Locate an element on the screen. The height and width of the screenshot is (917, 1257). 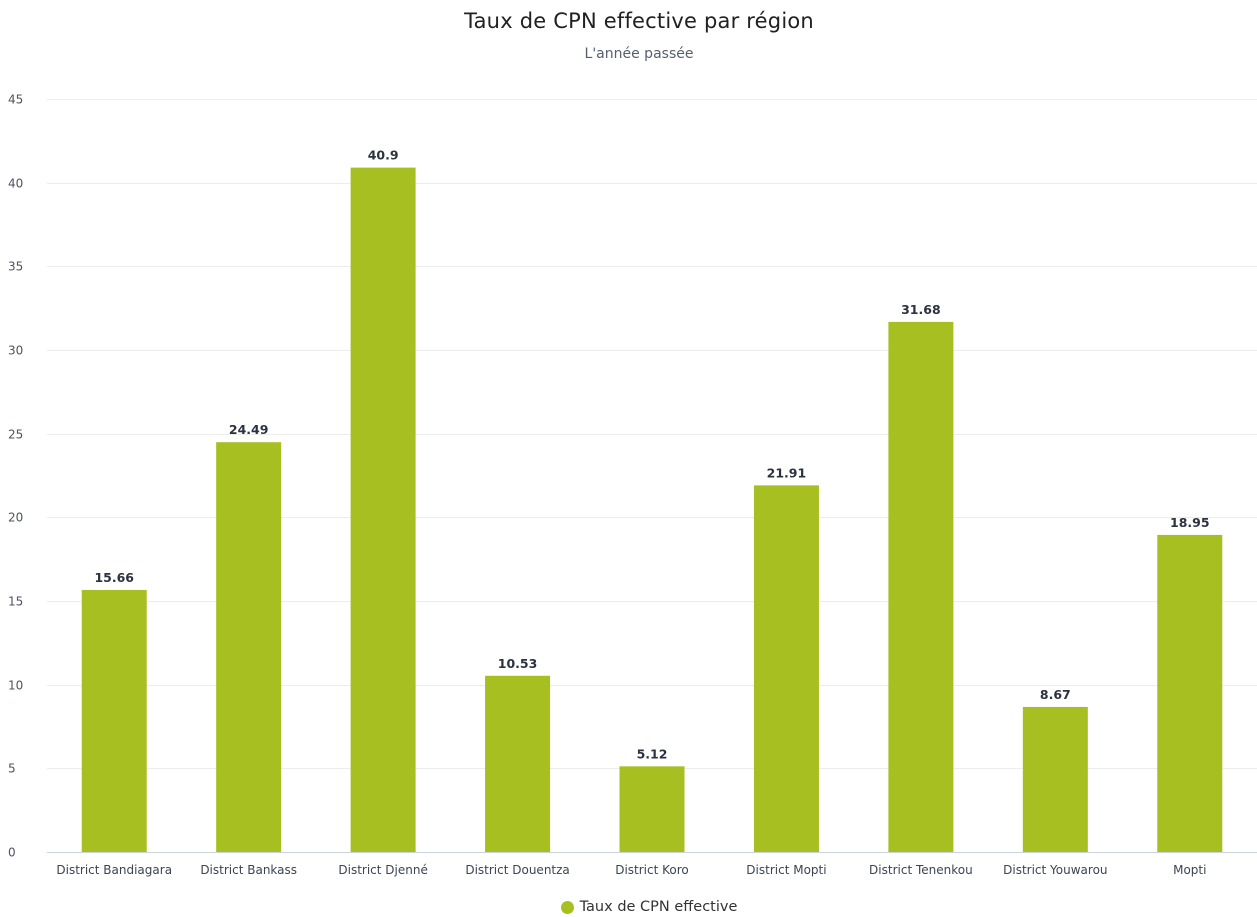
x-tick-label: Mopti is located at coordinates (1189, 870).